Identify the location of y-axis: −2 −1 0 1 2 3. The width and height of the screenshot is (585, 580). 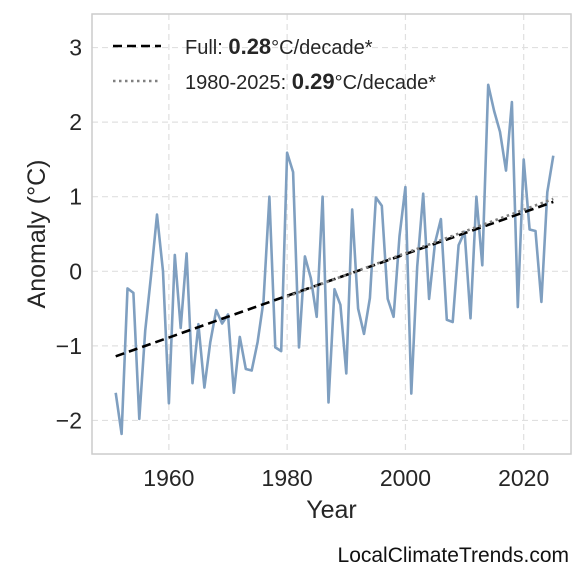
(69, 234).